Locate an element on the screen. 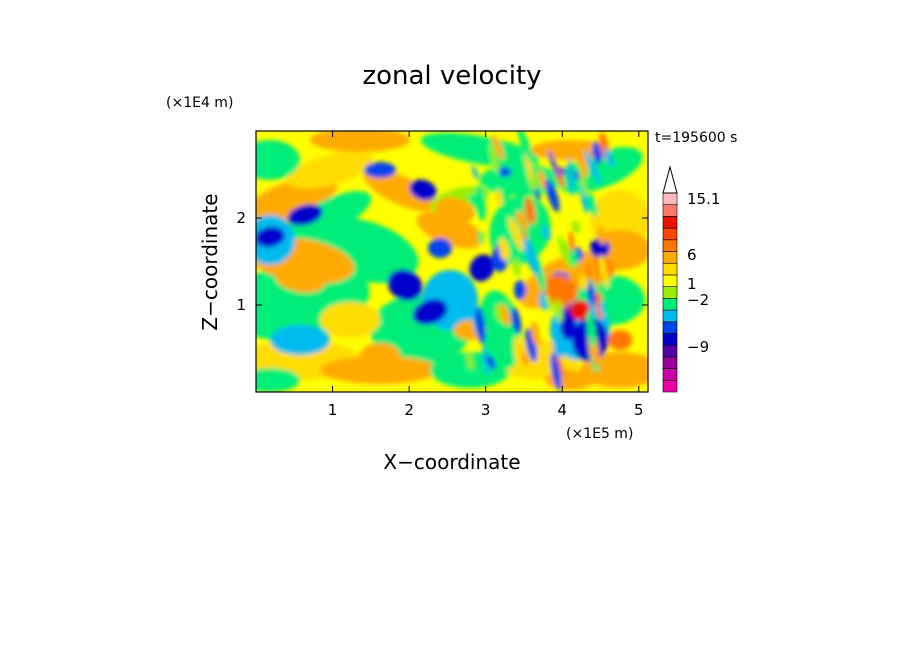  x-multiplier: (×1E5 m) is located at coordinates (599, 434).